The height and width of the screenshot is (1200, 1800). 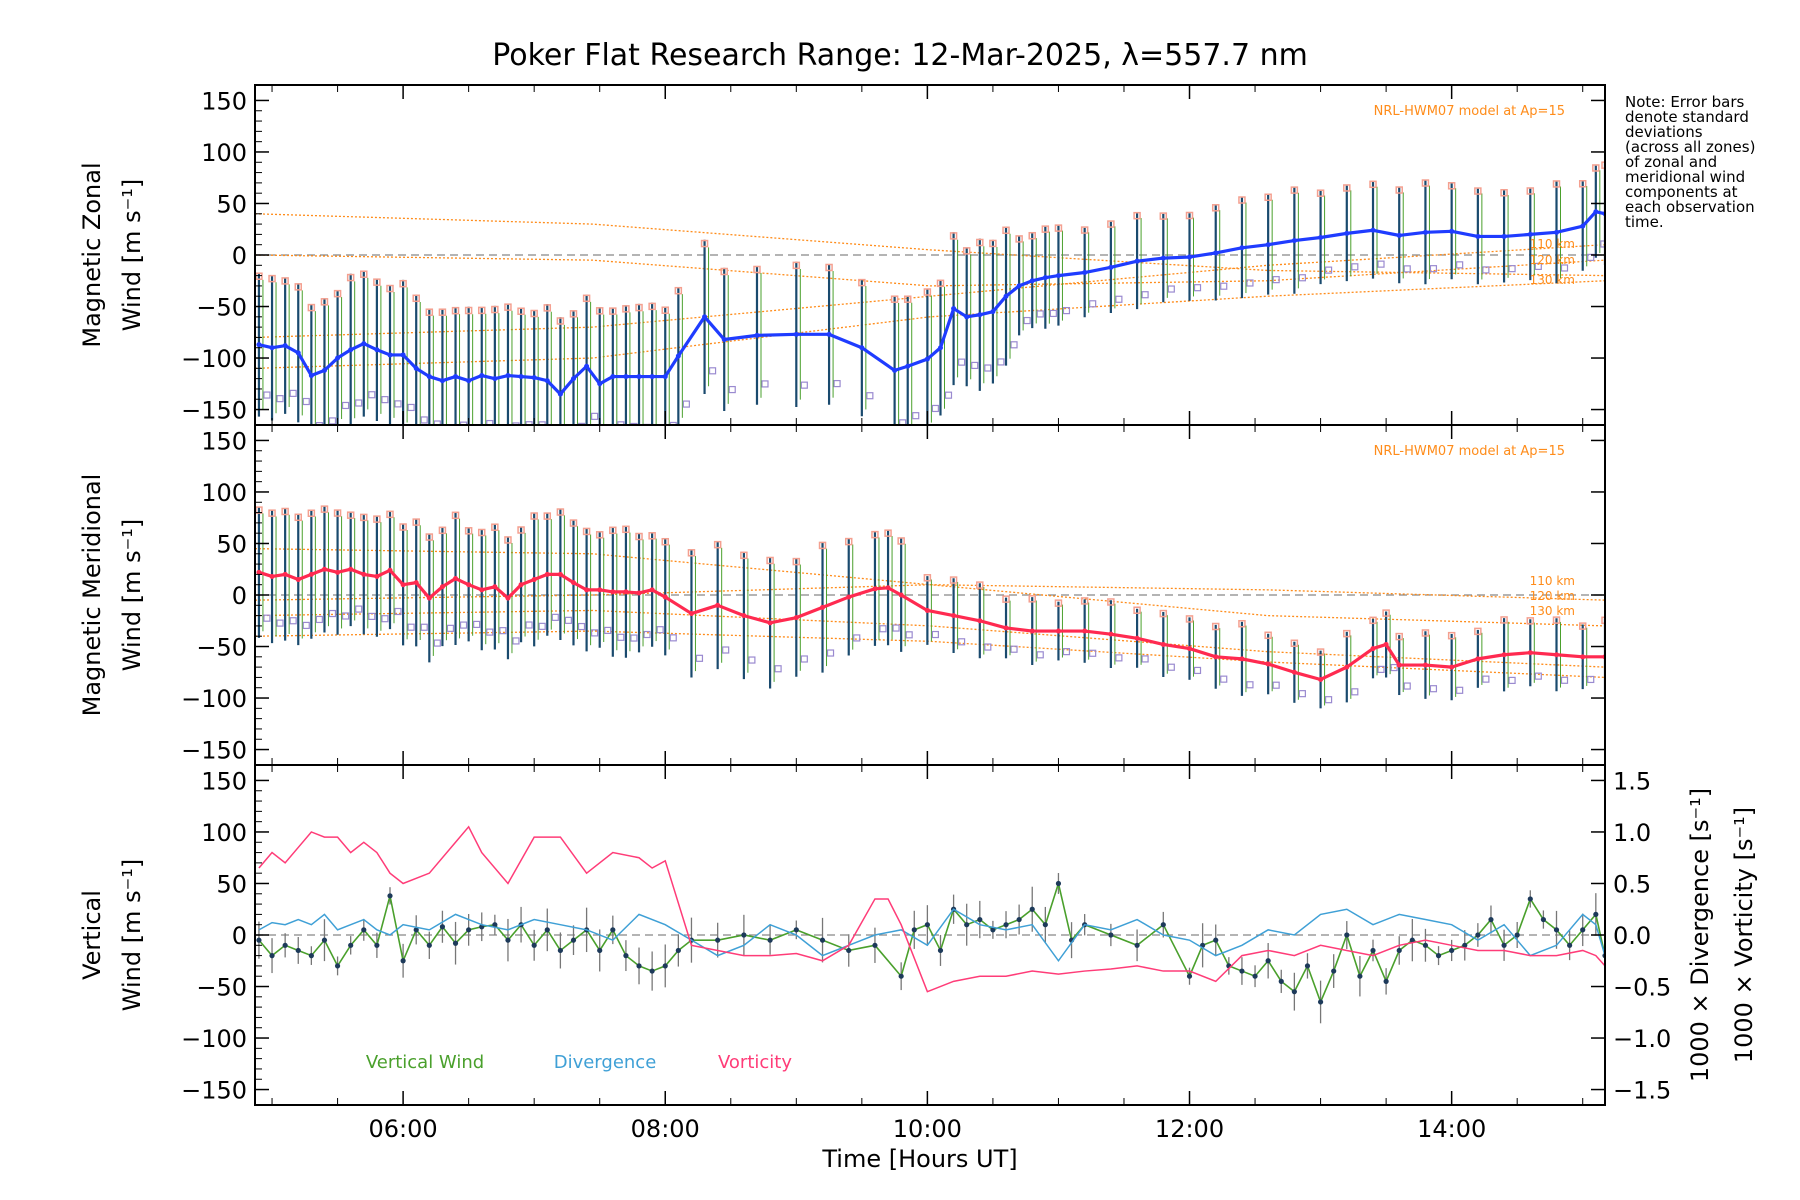 I want to click on right-tick-label: −0.5, so click(x=1642, y=988).